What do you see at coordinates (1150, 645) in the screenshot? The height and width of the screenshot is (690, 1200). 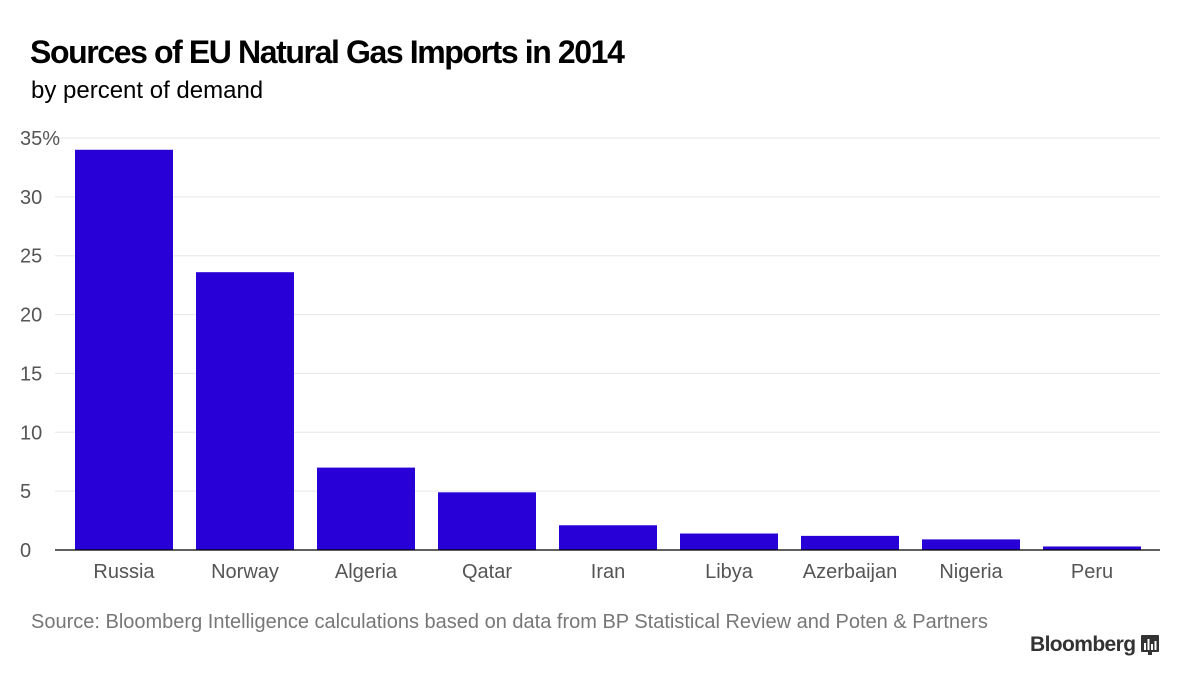 I see `bloomberg-chart-icon` at bounding box center [1150, 645].